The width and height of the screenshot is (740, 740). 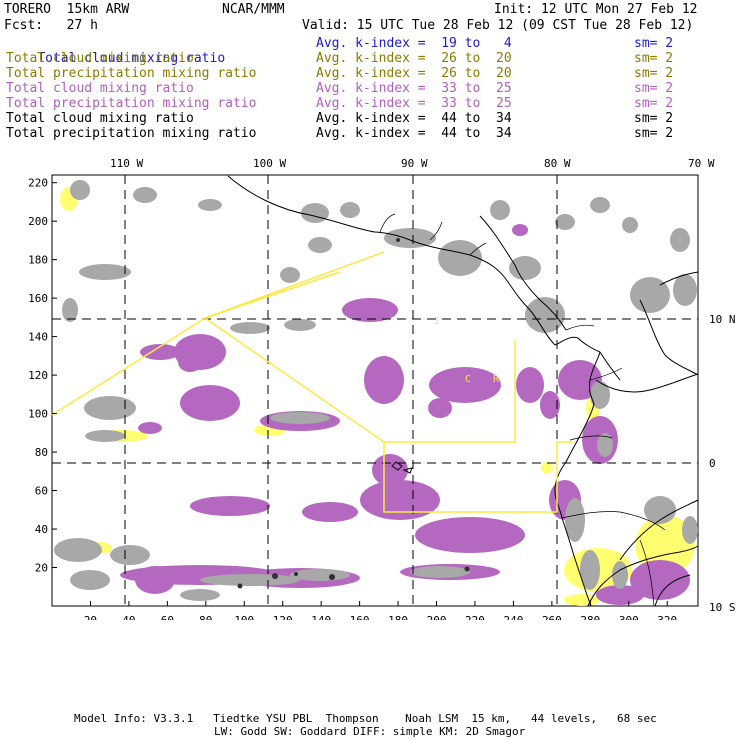 What do you see at coordinates (475, 617) in the screenshot?
I see `x-tick-label: 220` at bounding box center [475, 617].